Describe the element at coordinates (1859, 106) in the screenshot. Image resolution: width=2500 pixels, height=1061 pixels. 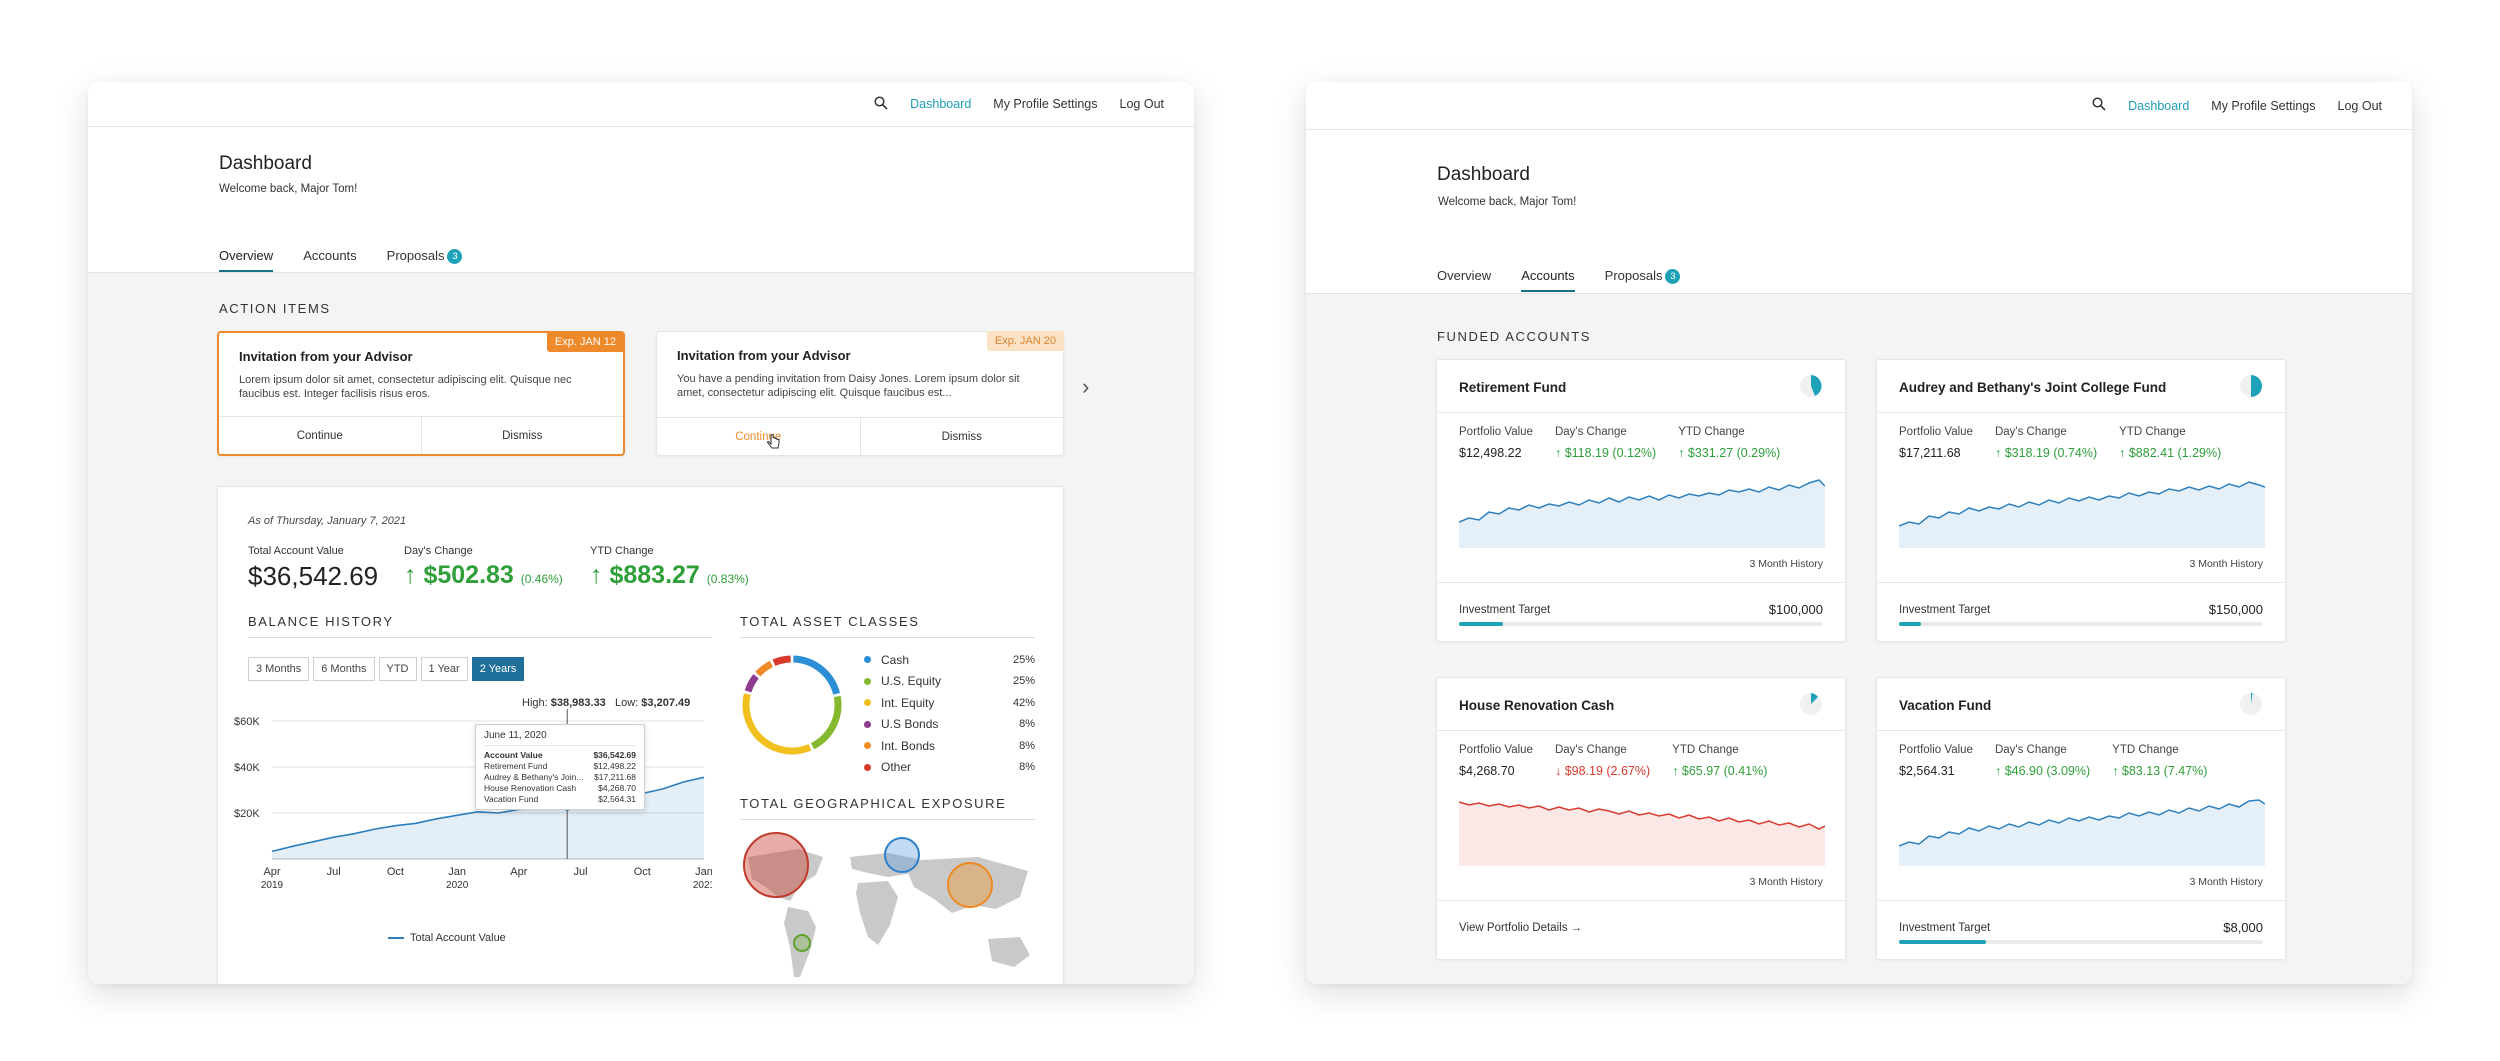
I see `top-nav-bar: Dashboard My Profile Settings Log Out` at that location.